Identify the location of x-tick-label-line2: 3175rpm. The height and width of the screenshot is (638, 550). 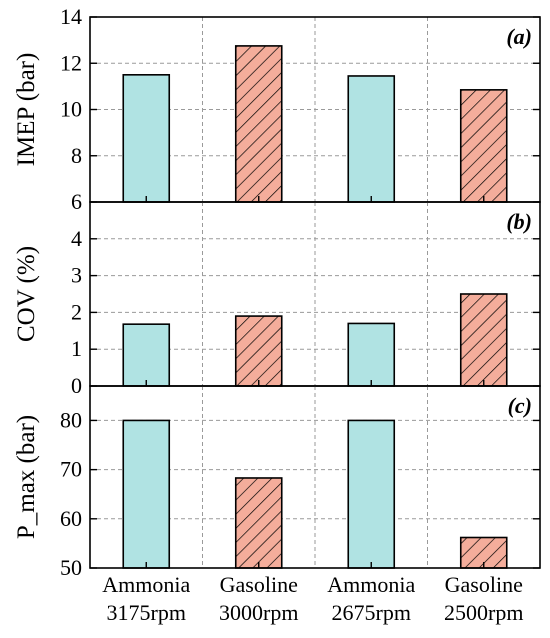
(146, 612).